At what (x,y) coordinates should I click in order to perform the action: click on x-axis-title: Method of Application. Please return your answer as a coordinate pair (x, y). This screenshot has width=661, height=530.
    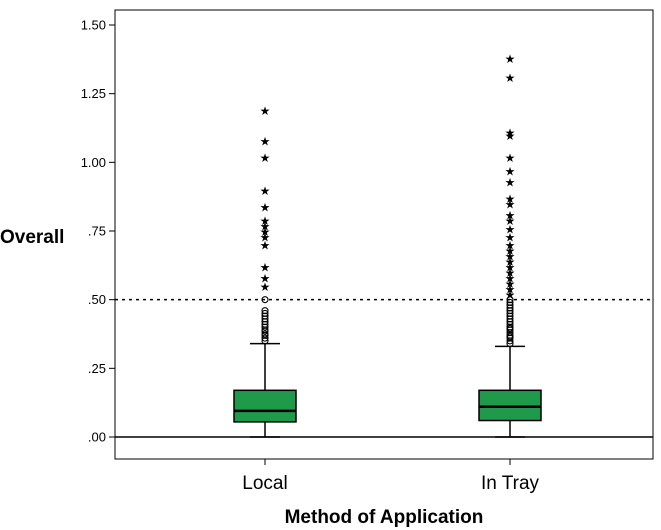
    Looking at the image, I should click on (384, 517).